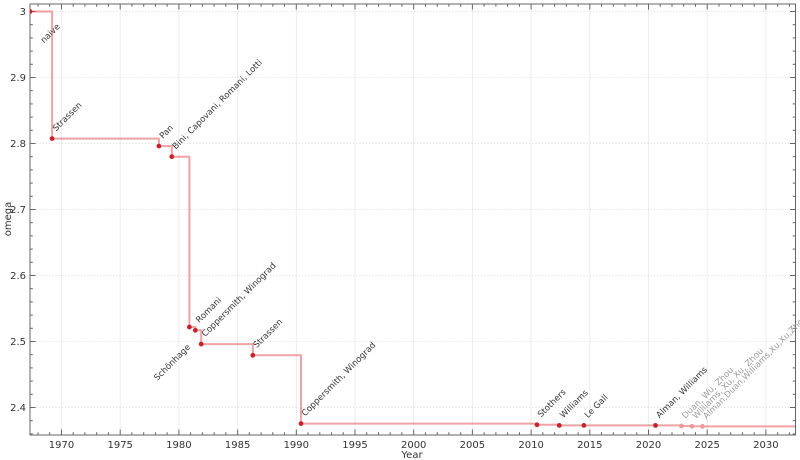  What do you see at coordinates (50, 33) in the screenshot?
I see `point-label: naive` at bounding box center [50, 33].